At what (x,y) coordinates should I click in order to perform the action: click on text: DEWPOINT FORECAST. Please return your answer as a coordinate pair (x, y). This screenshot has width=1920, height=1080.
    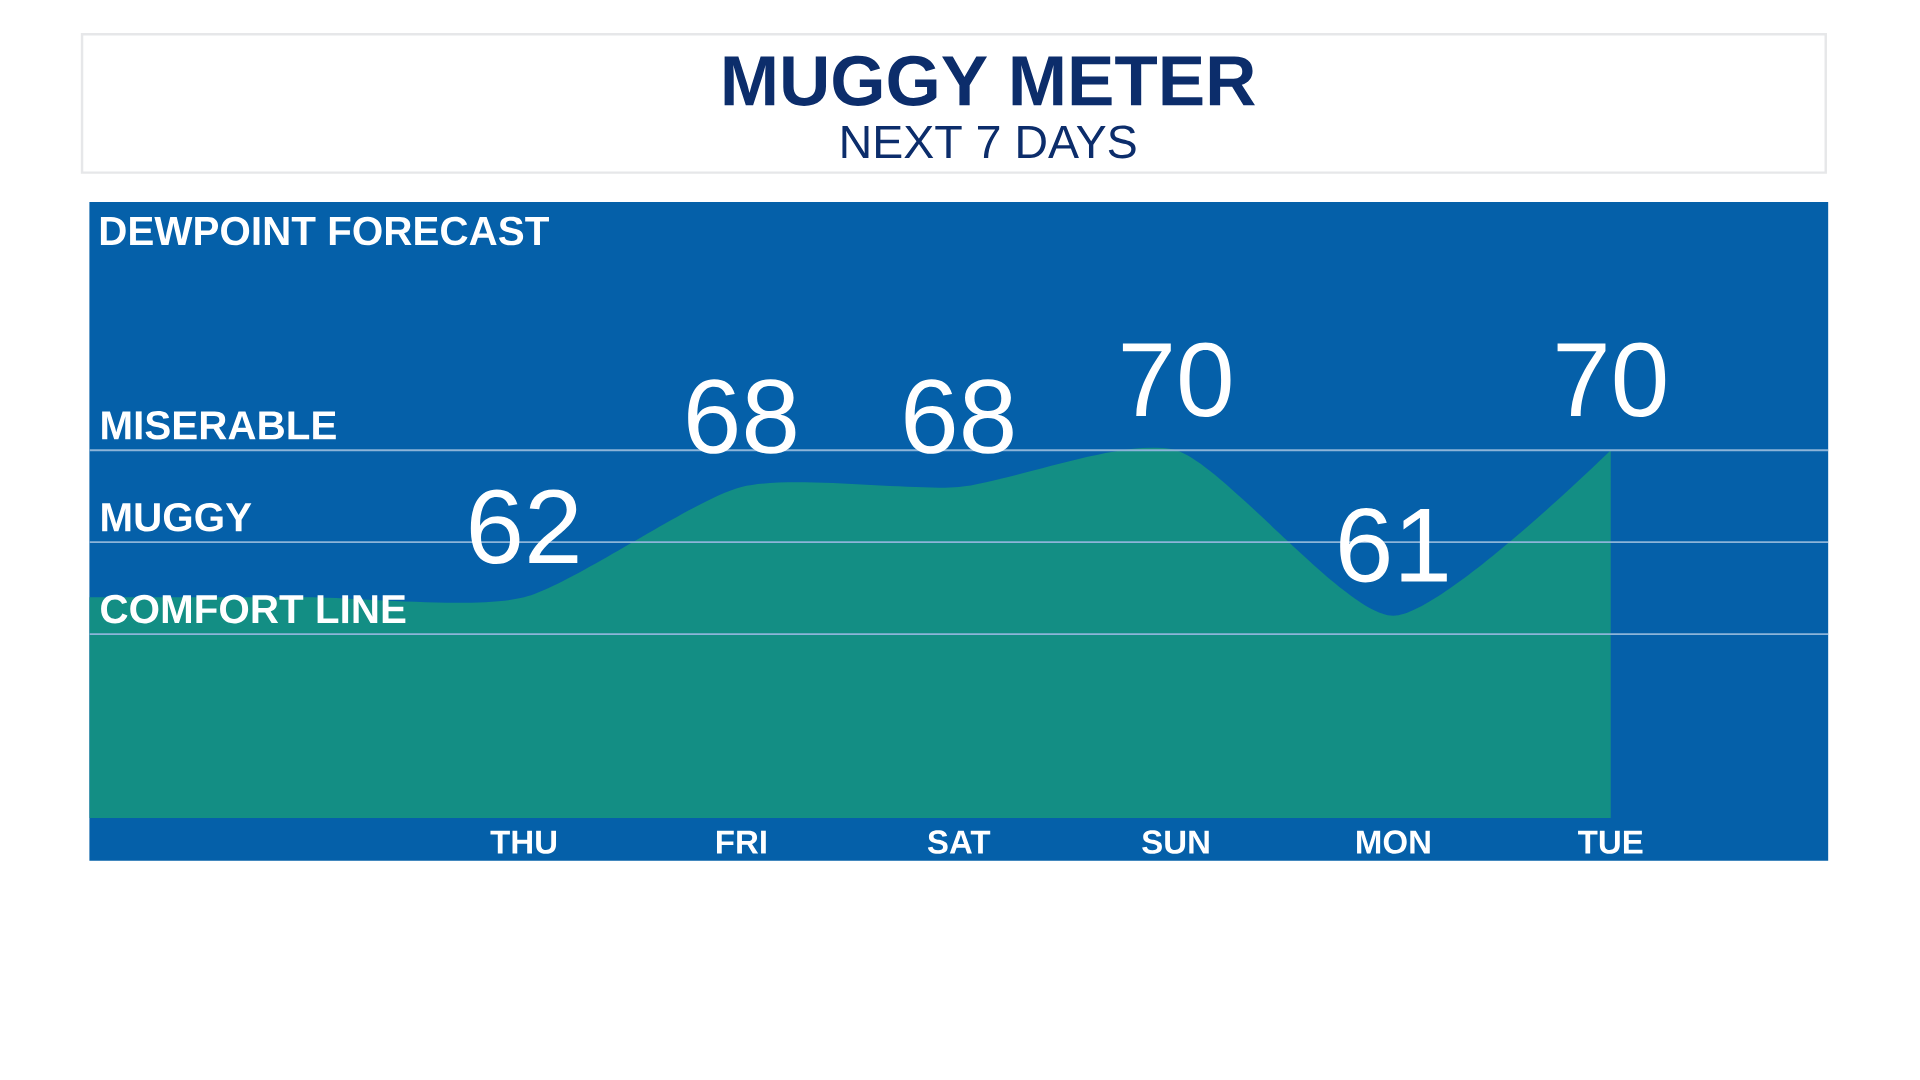
    Looking at the image, I should click on (324, 231).